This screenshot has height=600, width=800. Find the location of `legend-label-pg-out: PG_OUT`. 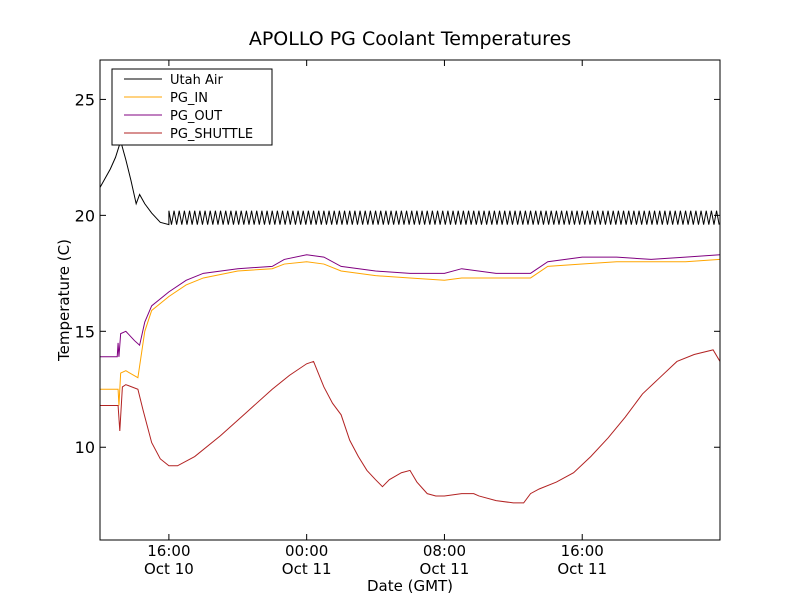

legend-label-pg-out: PG_OUT is located at coordinates (196, 116).